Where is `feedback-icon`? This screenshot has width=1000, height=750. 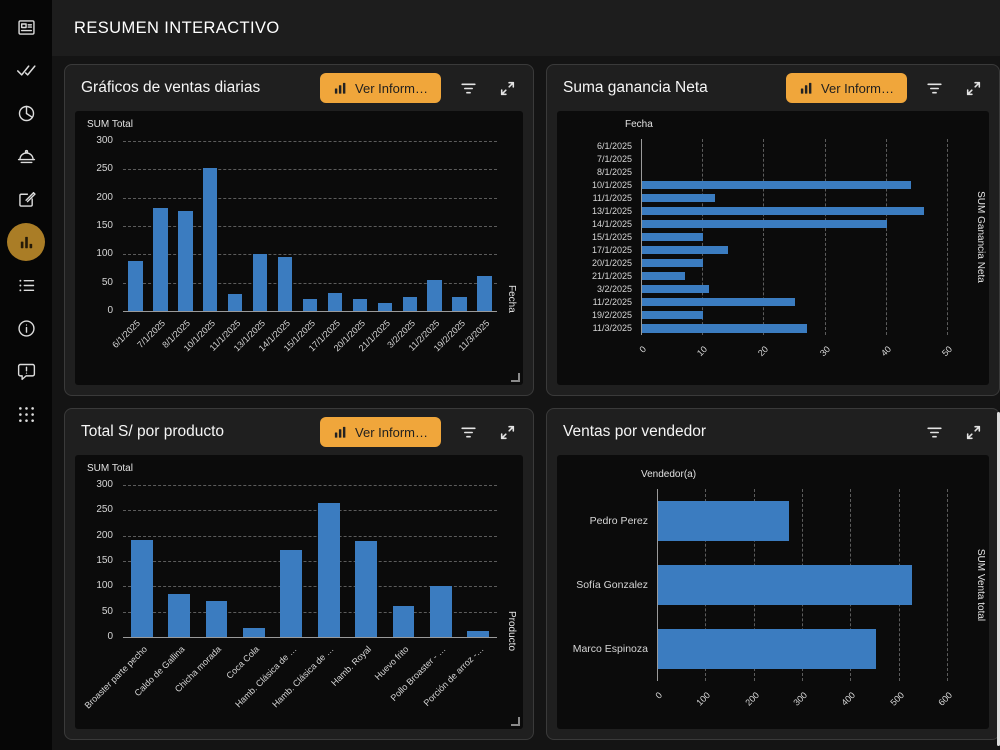
feedback-icon is located at coordinates (26, 371).